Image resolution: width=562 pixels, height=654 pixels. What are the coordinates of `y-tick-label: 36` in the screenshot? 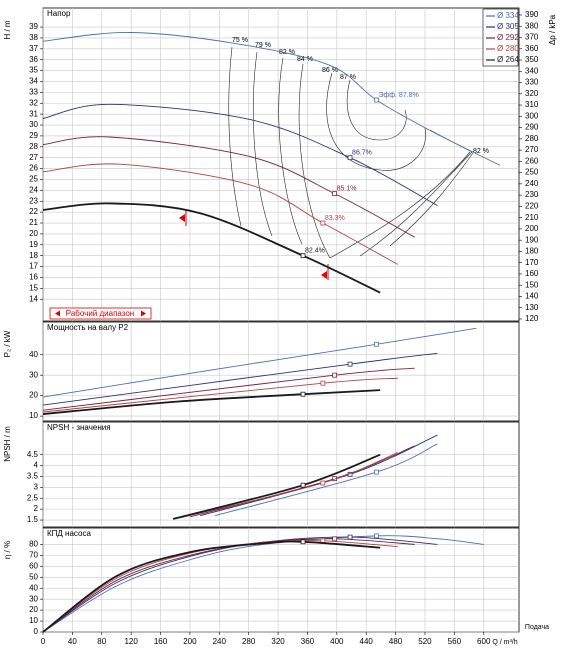 It's located at (33, 59).